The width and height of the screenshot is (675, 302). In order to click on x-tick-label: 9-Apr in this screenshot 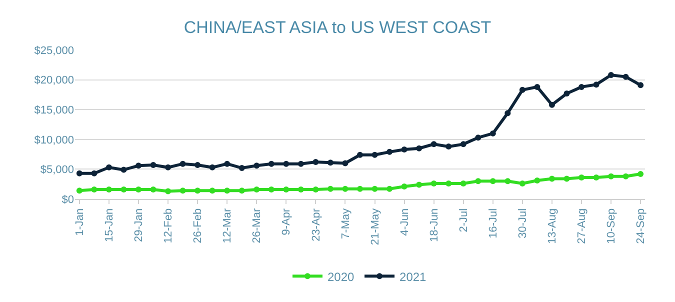, I will do `click(286, 222)`.